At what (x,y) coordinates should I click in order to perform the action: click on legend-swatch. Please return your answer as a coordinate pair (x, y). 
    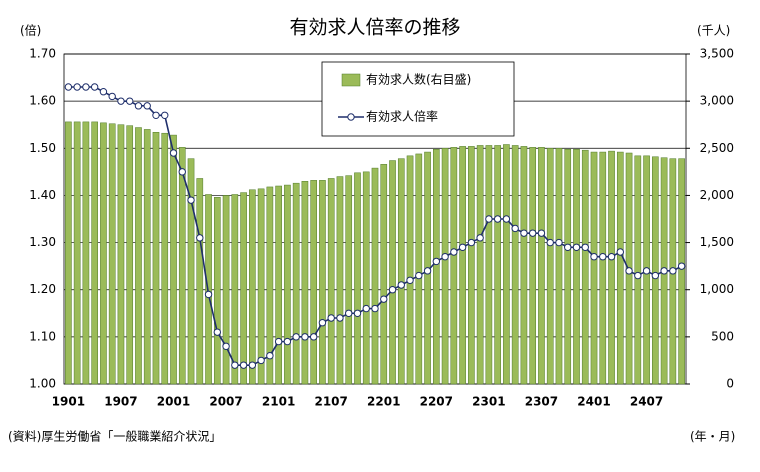
    Looking at the image, I should click on (351, 80).